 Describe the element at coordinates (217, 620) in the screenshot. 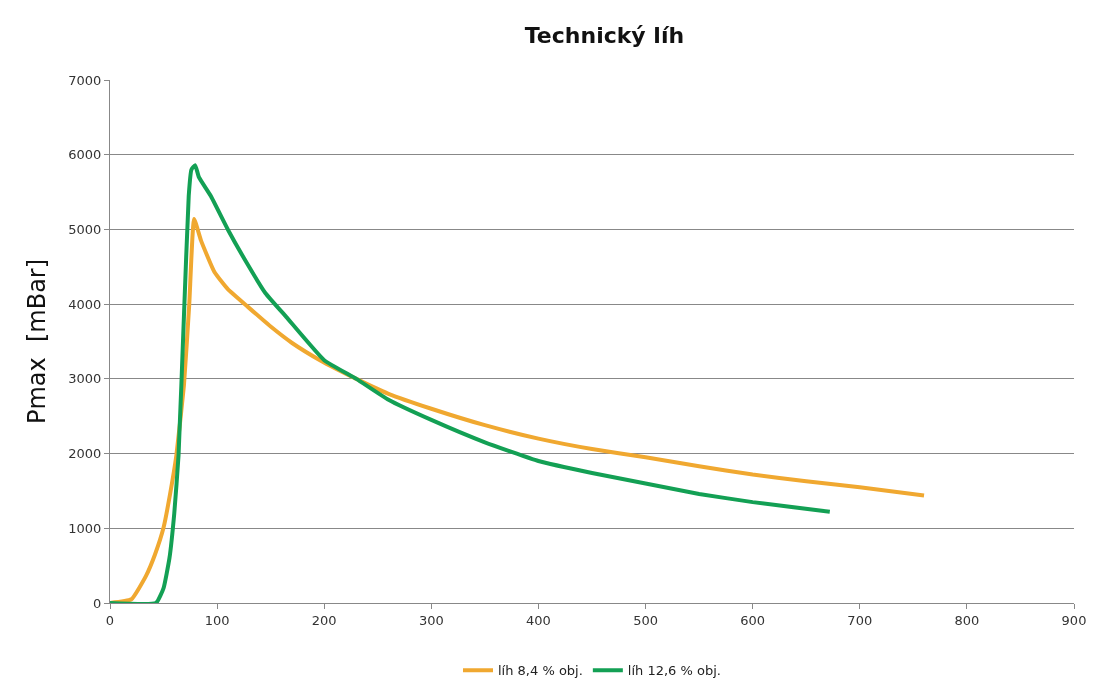

I see `x-tick-label: 100` at that location.